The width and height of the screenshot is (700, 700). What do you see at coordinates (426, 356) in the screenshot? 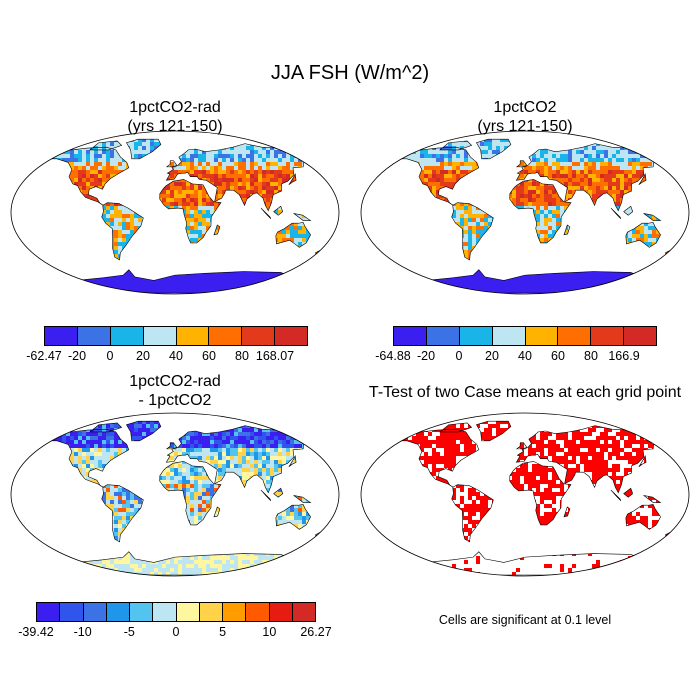
I see `top_right-tick-label: -20` at bounding box center [426, 356].